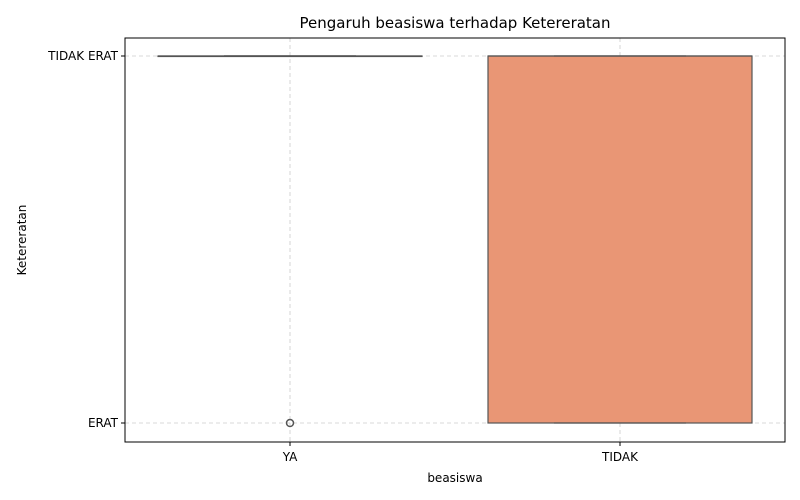  What do you see at coordinates (83, 56) in the screenshot?
I see `y-tick-label: TIDAK ERAT` at bounding box center [83, 56].